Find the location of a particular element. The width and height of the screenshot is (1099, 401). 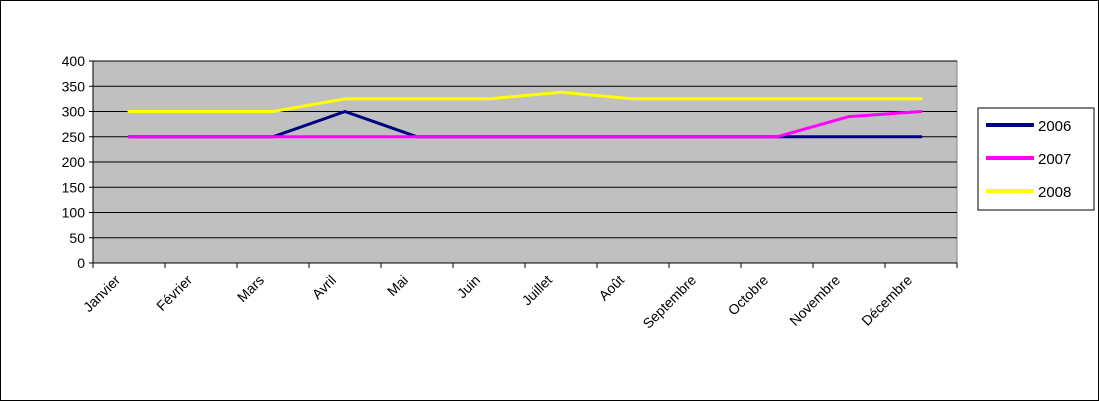

x-tick-label: Janvier is located at coordinates (101, 293).